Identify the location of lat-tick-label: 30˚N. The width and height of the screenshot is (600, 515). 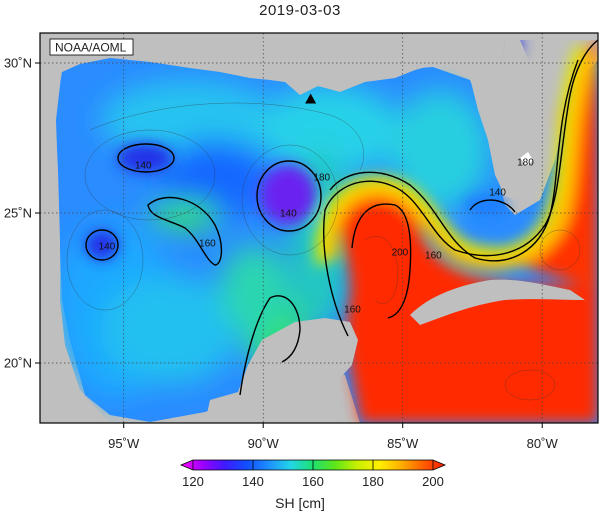
(18, 63).